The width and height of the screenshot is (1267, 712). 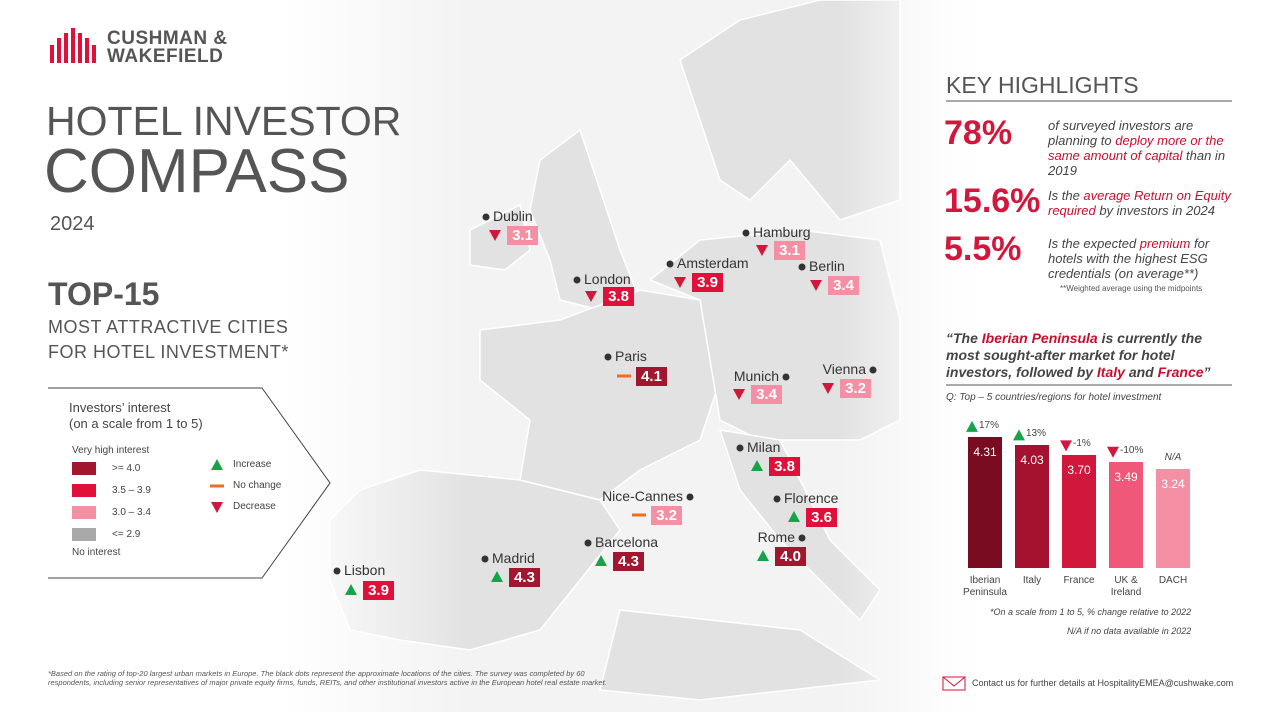 What do you see at coordinates (1094, 243) in the screenshot?
I see `text-segment: Is the expected` at bounding box center [1094, 243].